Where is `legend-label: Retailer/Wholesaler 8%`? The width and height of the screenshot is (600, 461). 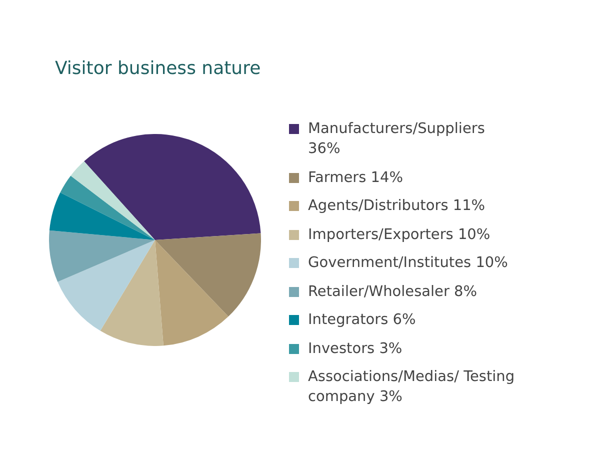 legend-label: Retailer/Wholesaler 8% is located at coordinates (393, 292).